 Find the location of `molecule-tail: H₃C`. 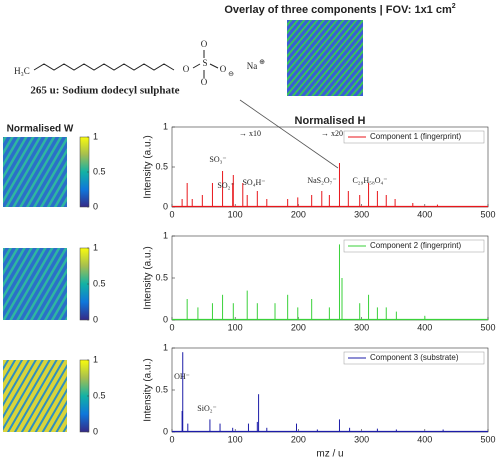

molecule-tail: H₃C is located at coordinates (22, 71).